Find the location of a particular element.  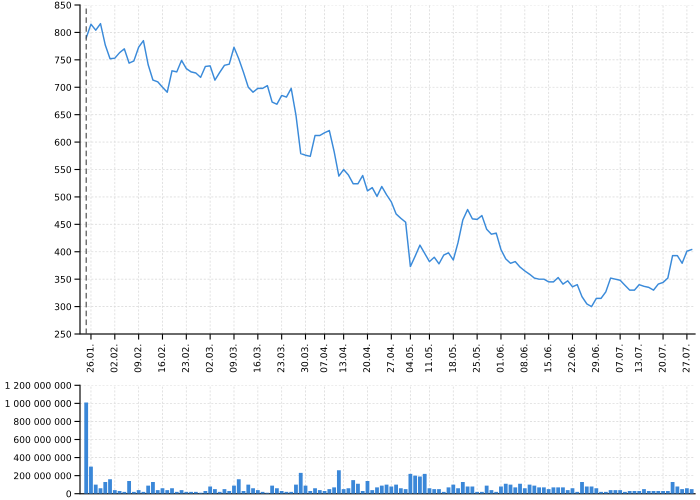

x-tick-label: 26.01. is located at coordinates (90, 358).